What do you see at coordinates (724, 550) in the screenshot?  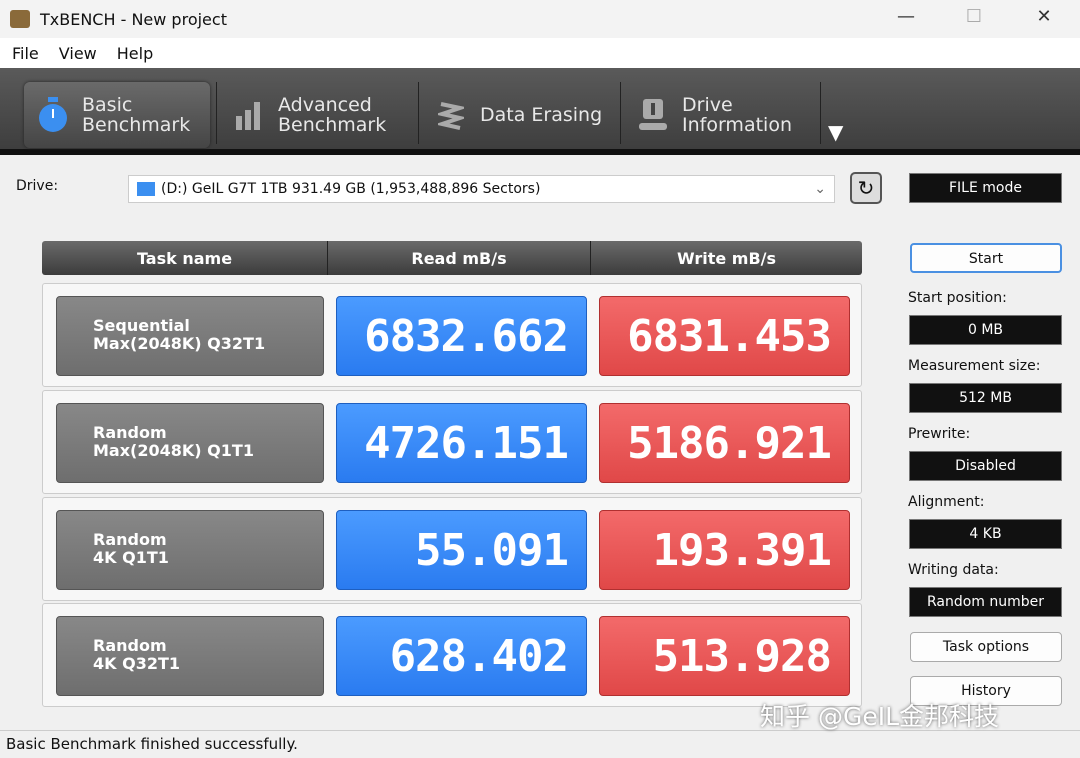 I see `write-value: 193.391` at bounding box center [724, 550].